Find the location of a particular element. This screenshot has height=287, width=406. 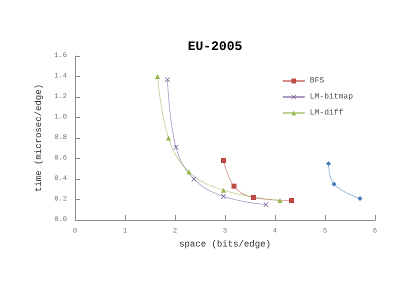

legend-label: LM-diff is located at coordinates (327, 113).